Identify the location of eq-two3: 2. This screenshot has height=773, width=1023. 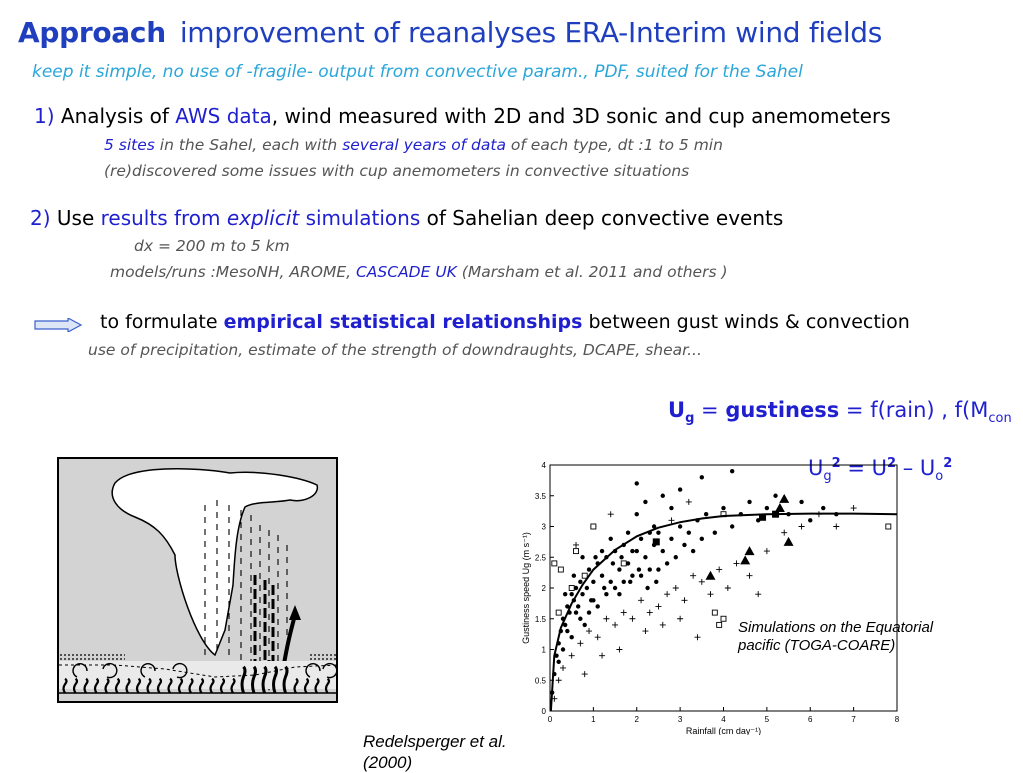
(948, 463).